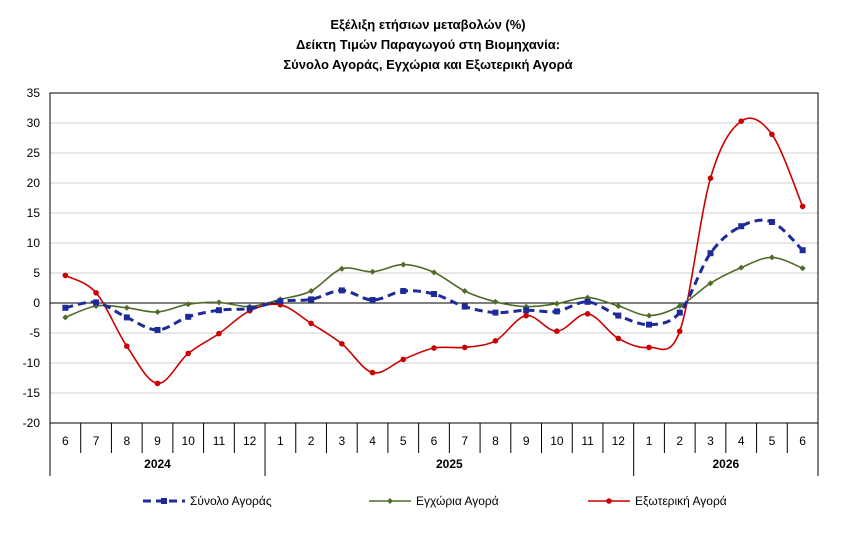 This screenshot has height=535, width=856. Describe the element at coordinates (231, 501) in the screenshot. I see `legend-label: Σύνολο Αγοράς` at that location.